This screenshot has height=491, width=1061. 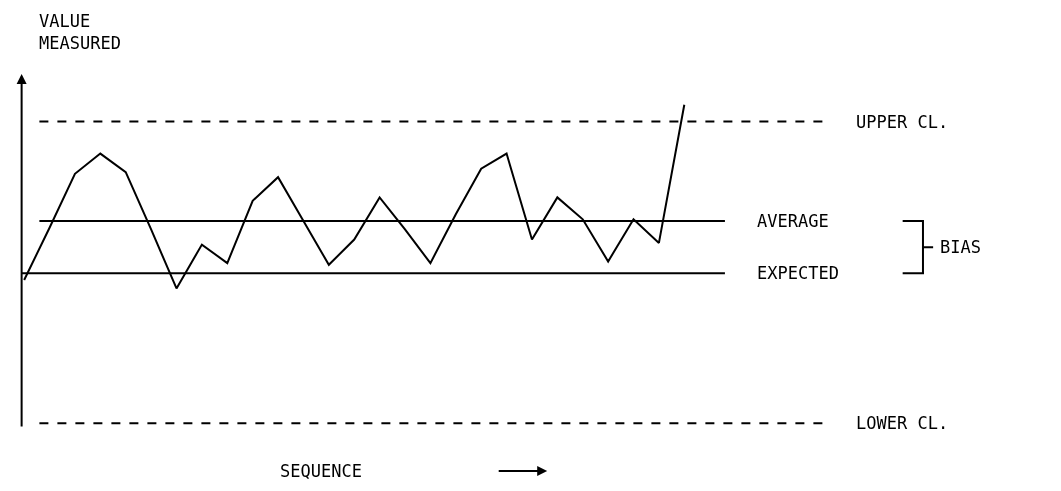 I want to click on text: BIAS, so click(x=960, y=247).